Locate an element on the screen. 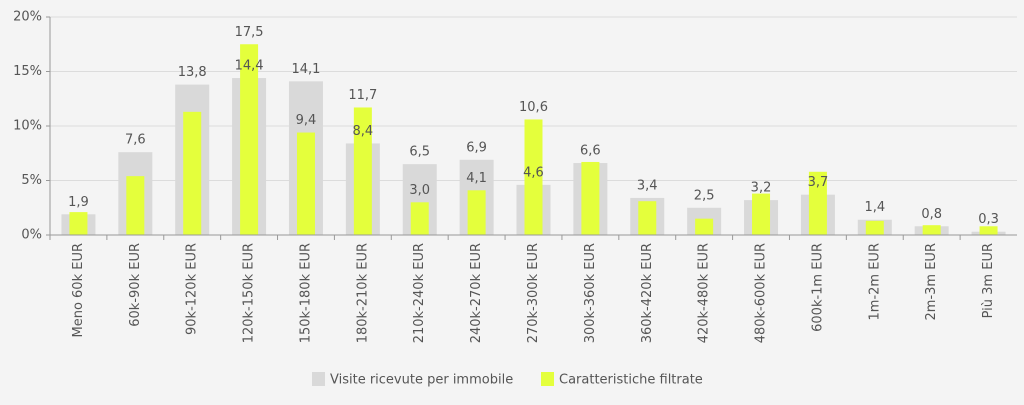  data-label: 6,9 is located at coordinates (476, 147).